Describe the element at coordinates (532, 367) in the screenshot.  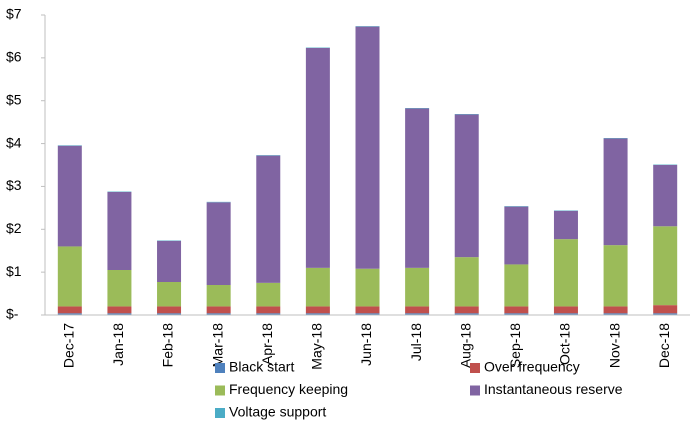
I see `legend-label: Over frequency` at that location.